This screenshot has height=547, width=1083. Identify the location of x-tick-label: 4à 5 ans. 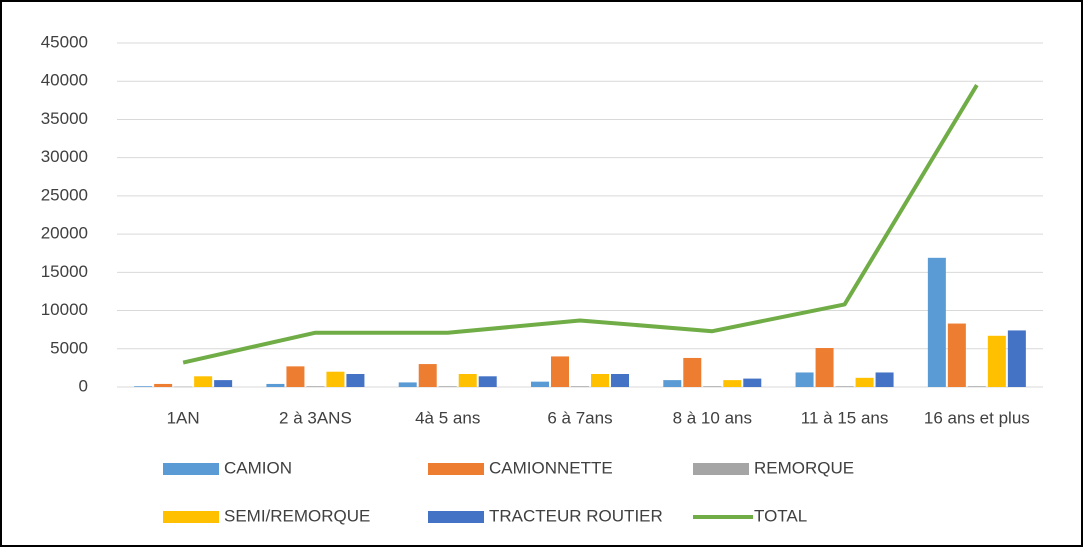
(447, 417).